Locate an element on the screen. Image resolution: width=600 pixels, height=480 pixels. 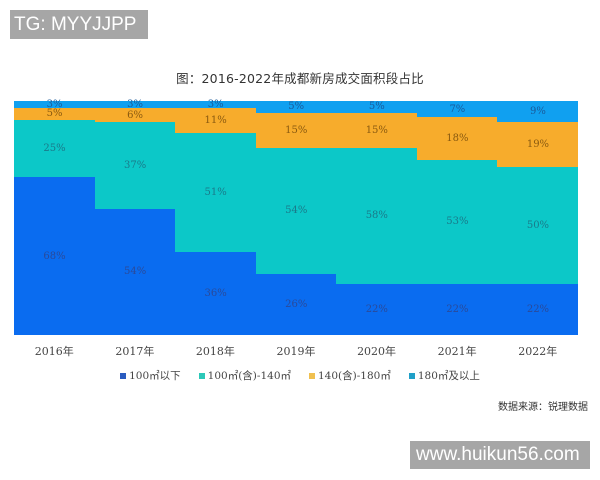
legend-item-100to140: 100㎡(含)-140㎡ is located at coordinates (244, 375).